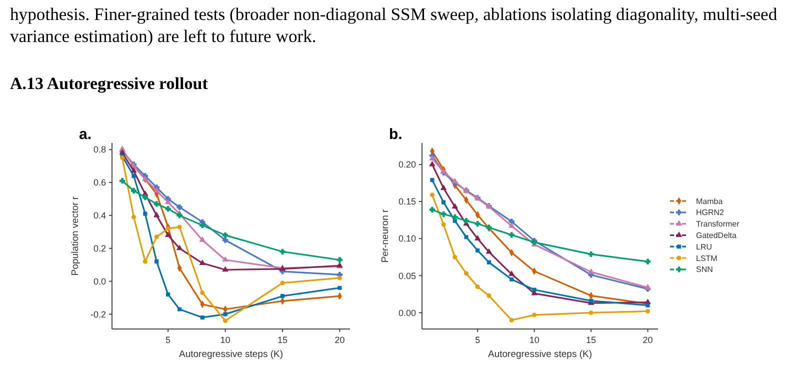  I want to click on y-tick-label: -0.2, so click(98, 314).